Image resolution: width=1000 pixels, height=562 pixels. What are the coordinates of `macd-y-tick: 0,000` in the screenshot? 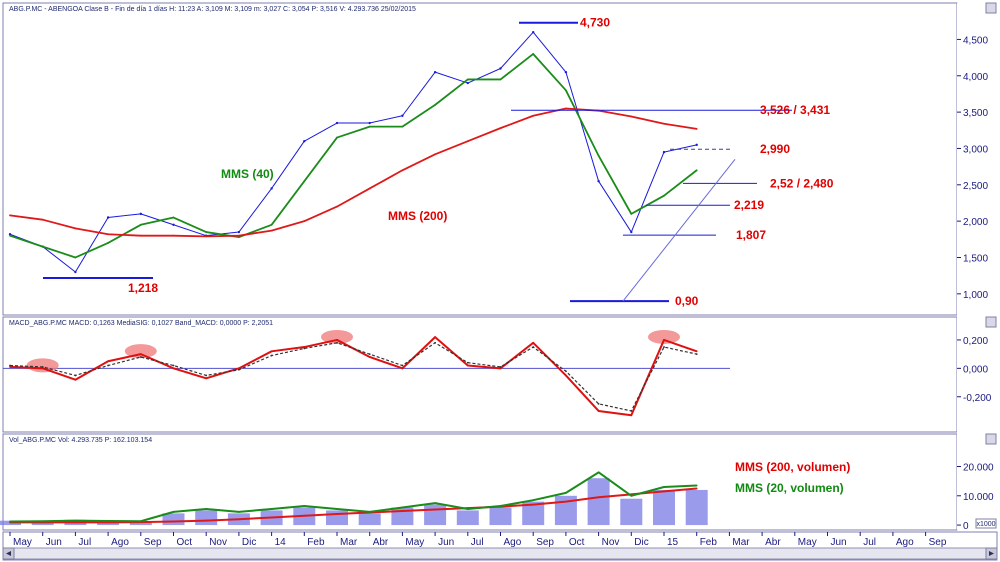 It's located at (975, 369).